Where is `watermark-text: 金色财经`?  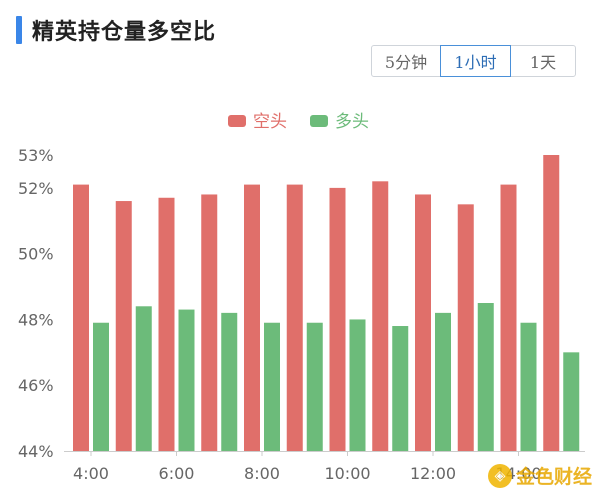
watermark-text: 金色财经 is located at coordinates (554, 477).